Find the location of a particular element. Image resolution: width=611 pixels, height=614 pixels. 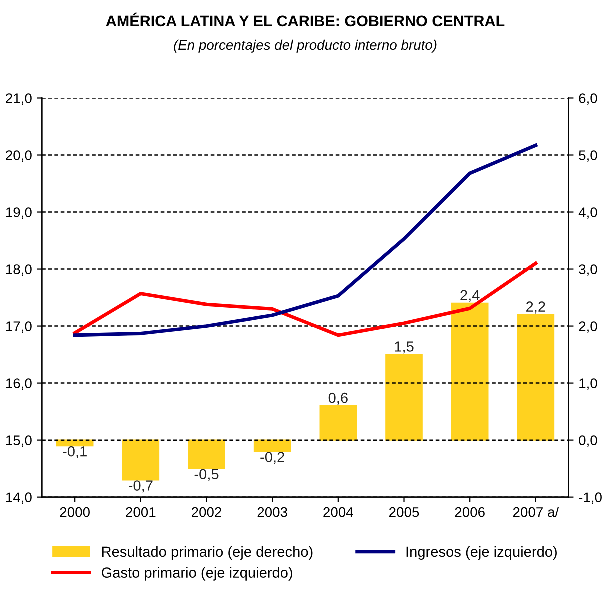

data-label: -0,7 is located at coordinates (140, 486).